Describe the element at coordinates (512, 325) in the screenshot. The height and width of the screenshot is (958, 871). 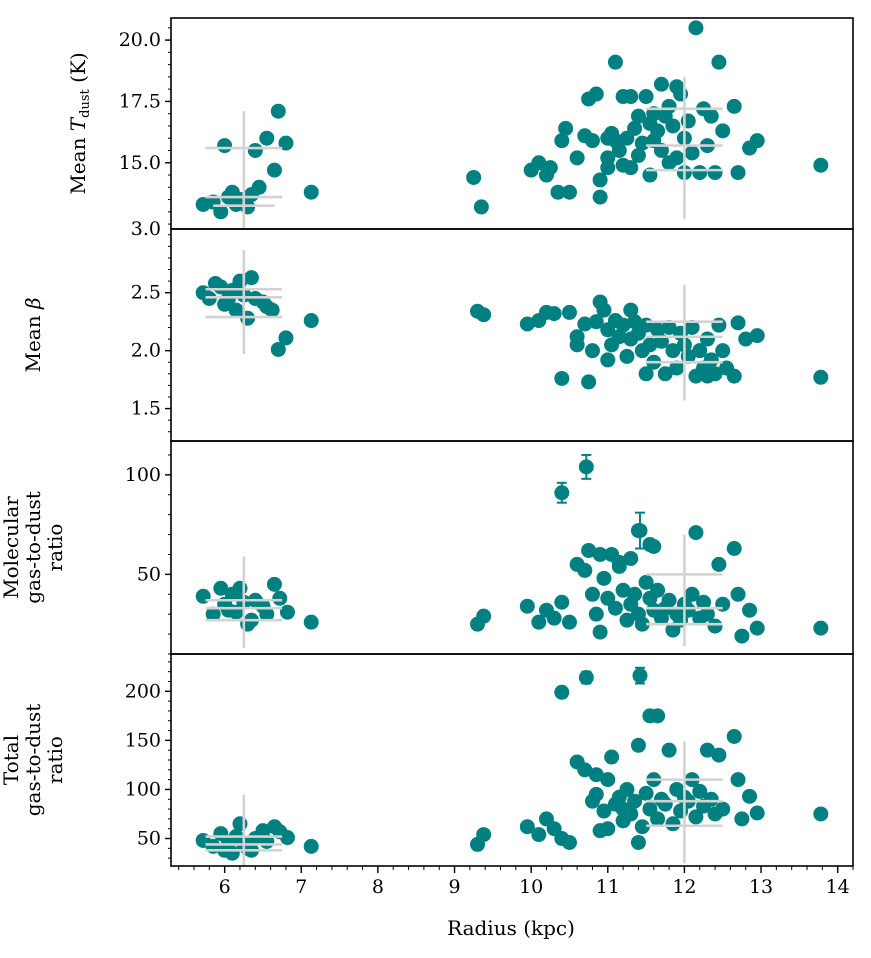
I see `panel-marks` at that location.